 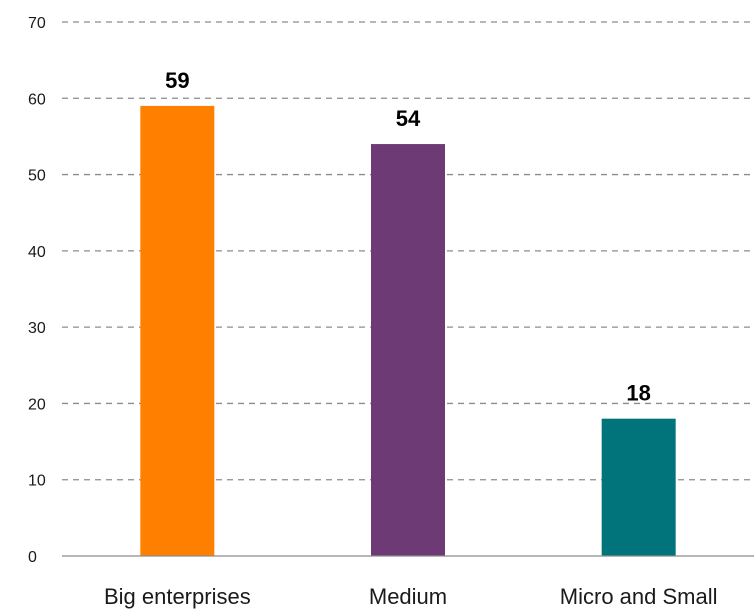 I want to click on y-axis-ticks: 0 10 20 30 40 50 60 70, so click(x=37, y=290).